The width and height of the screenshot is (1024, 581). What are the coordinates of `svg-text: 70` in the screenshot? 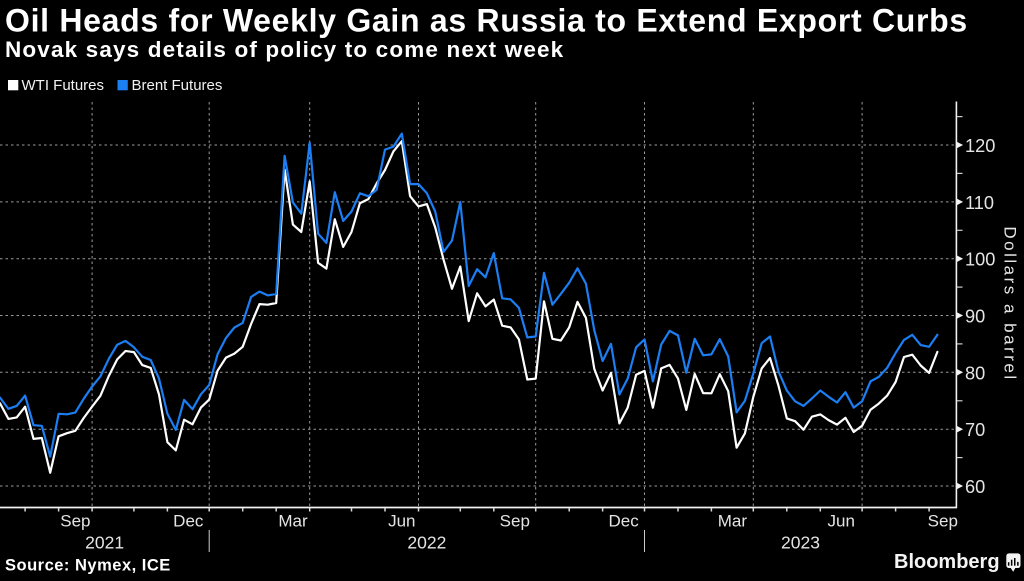 It's located at (975, 430).